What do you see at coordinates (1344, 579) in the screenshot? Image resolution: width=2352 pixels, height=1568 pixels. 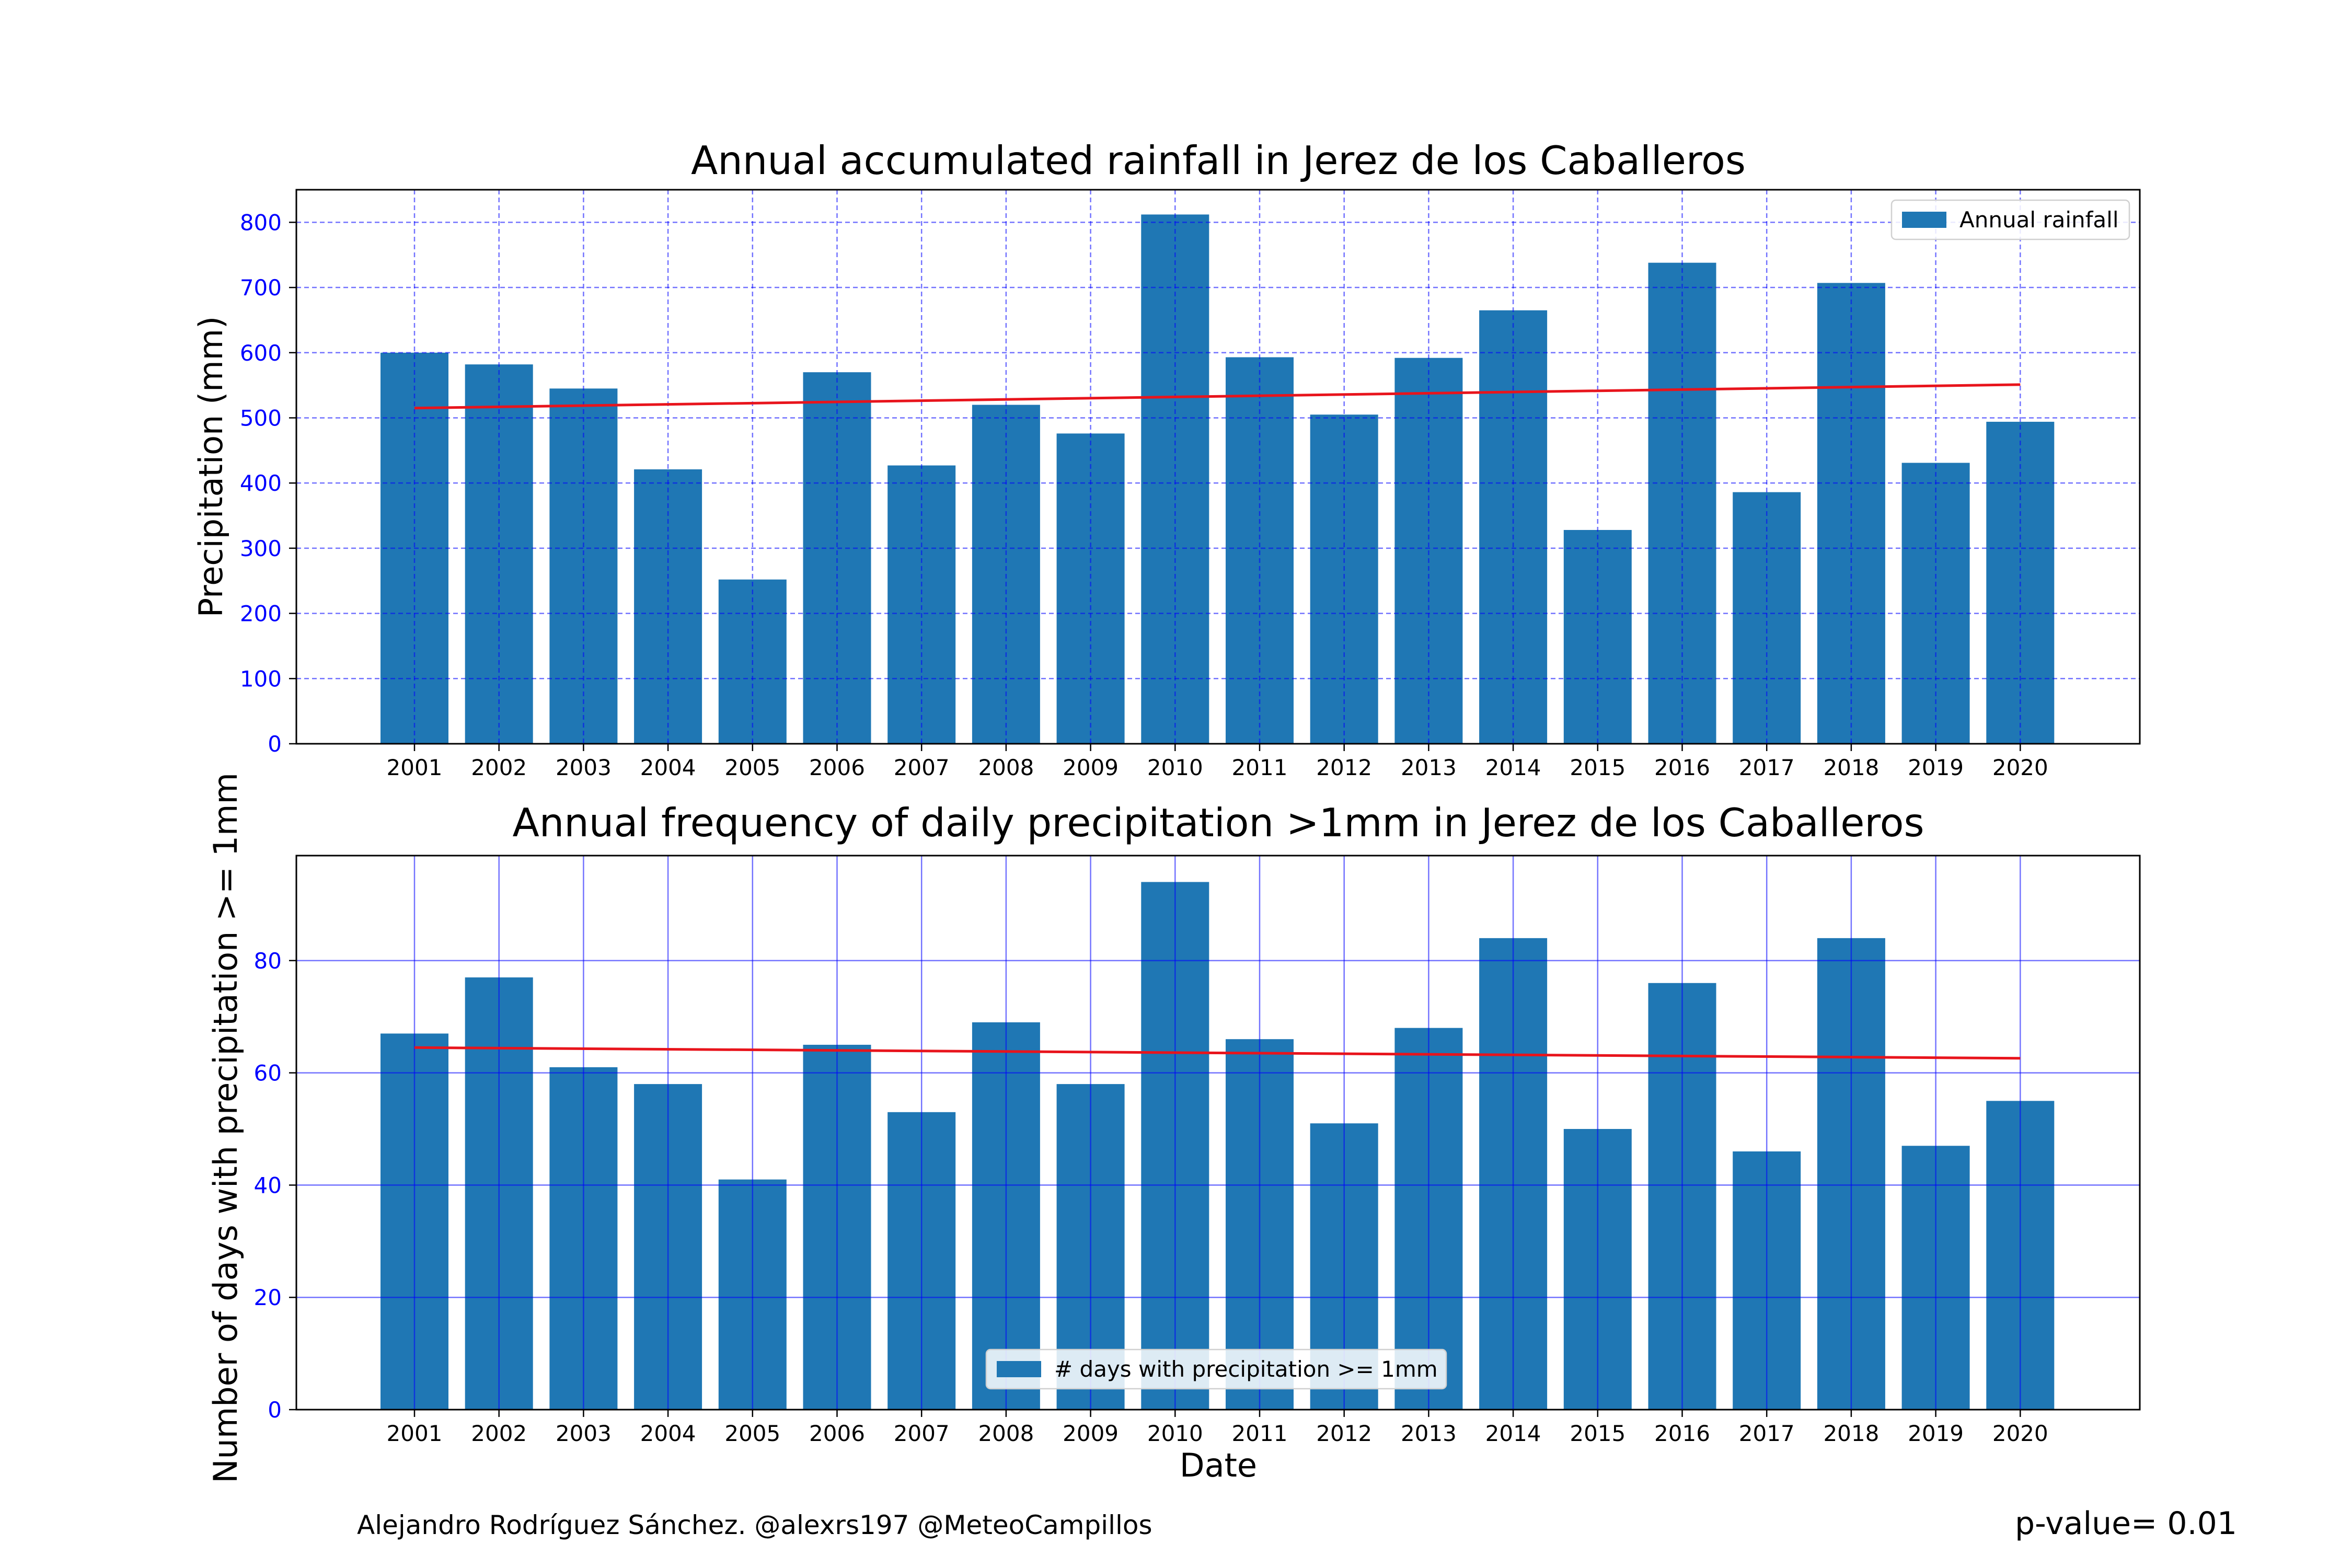 I see `rainfall-bar-2012` at bounding box center [1344, 579].